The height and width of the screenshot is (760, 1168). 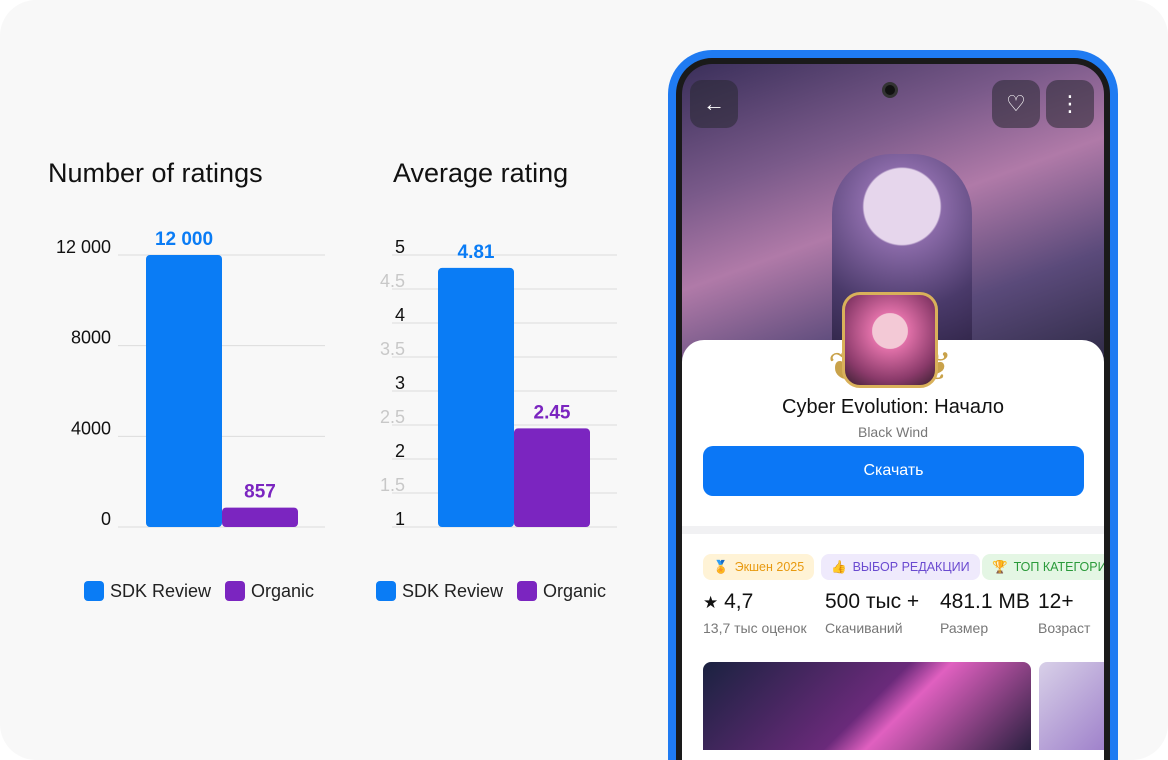 I want to click on y-tick-label: 3, so click(x=400, y=383).